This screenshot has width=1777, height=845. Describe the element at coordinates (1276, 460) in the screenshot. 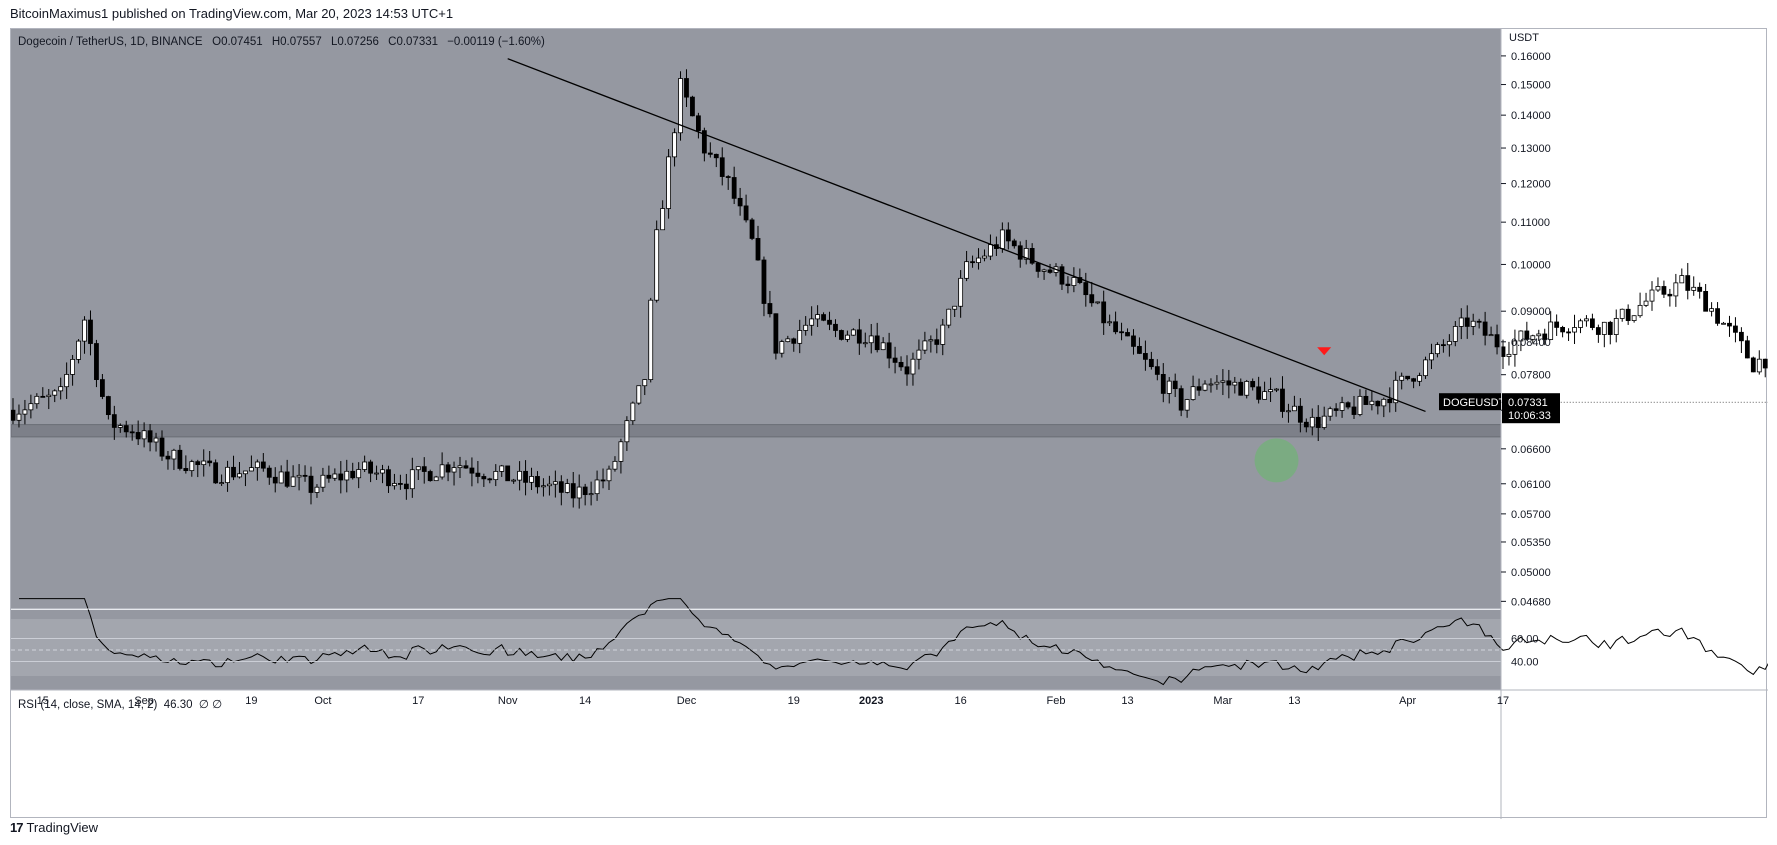

I see `bullish-highlight-circle` at that location.